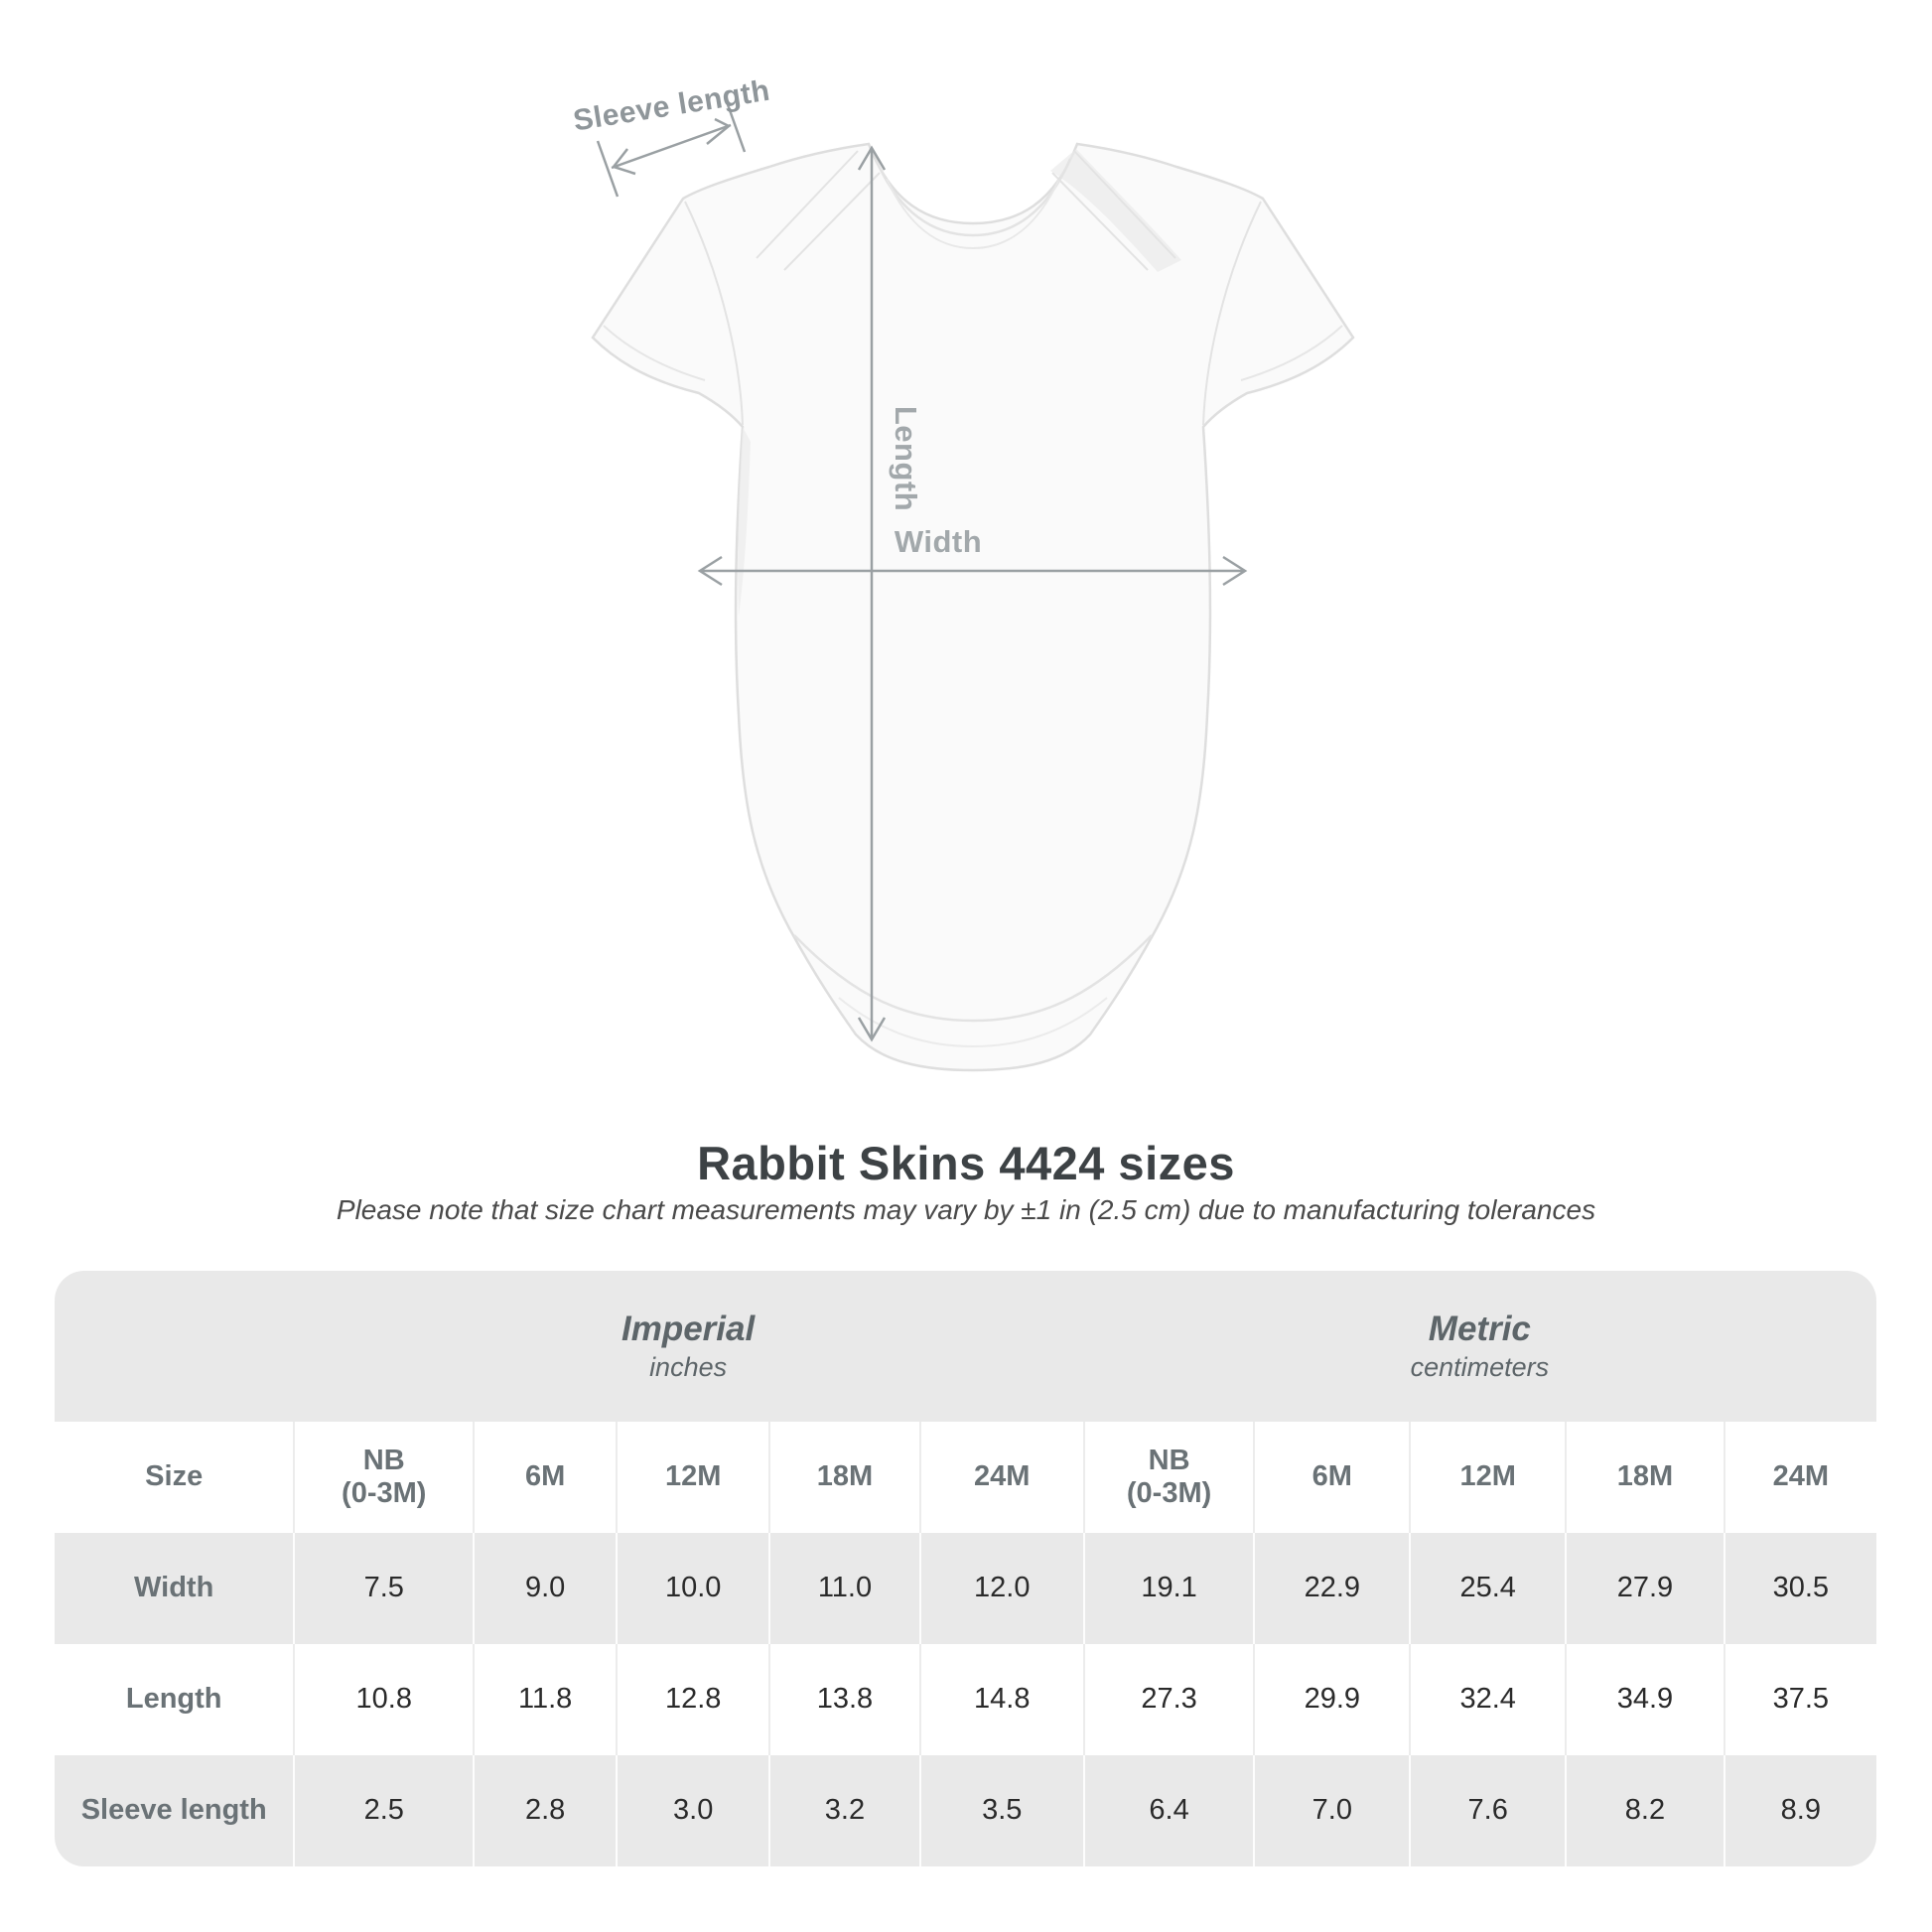 This screenshot has width=1932, height=1932. What do you see at coordinates (843, 1589) in the screenshot?
I see `table-cell: 11.0` at bounding box center [843, 1589].